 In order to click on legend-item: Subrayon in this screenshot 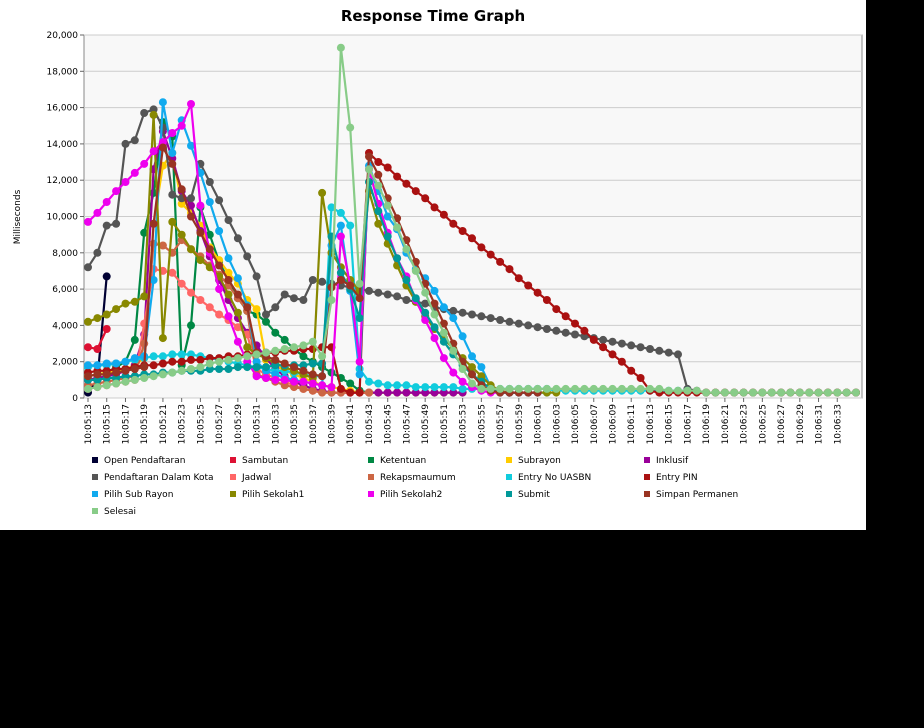, I will do `click(533, 461)`.